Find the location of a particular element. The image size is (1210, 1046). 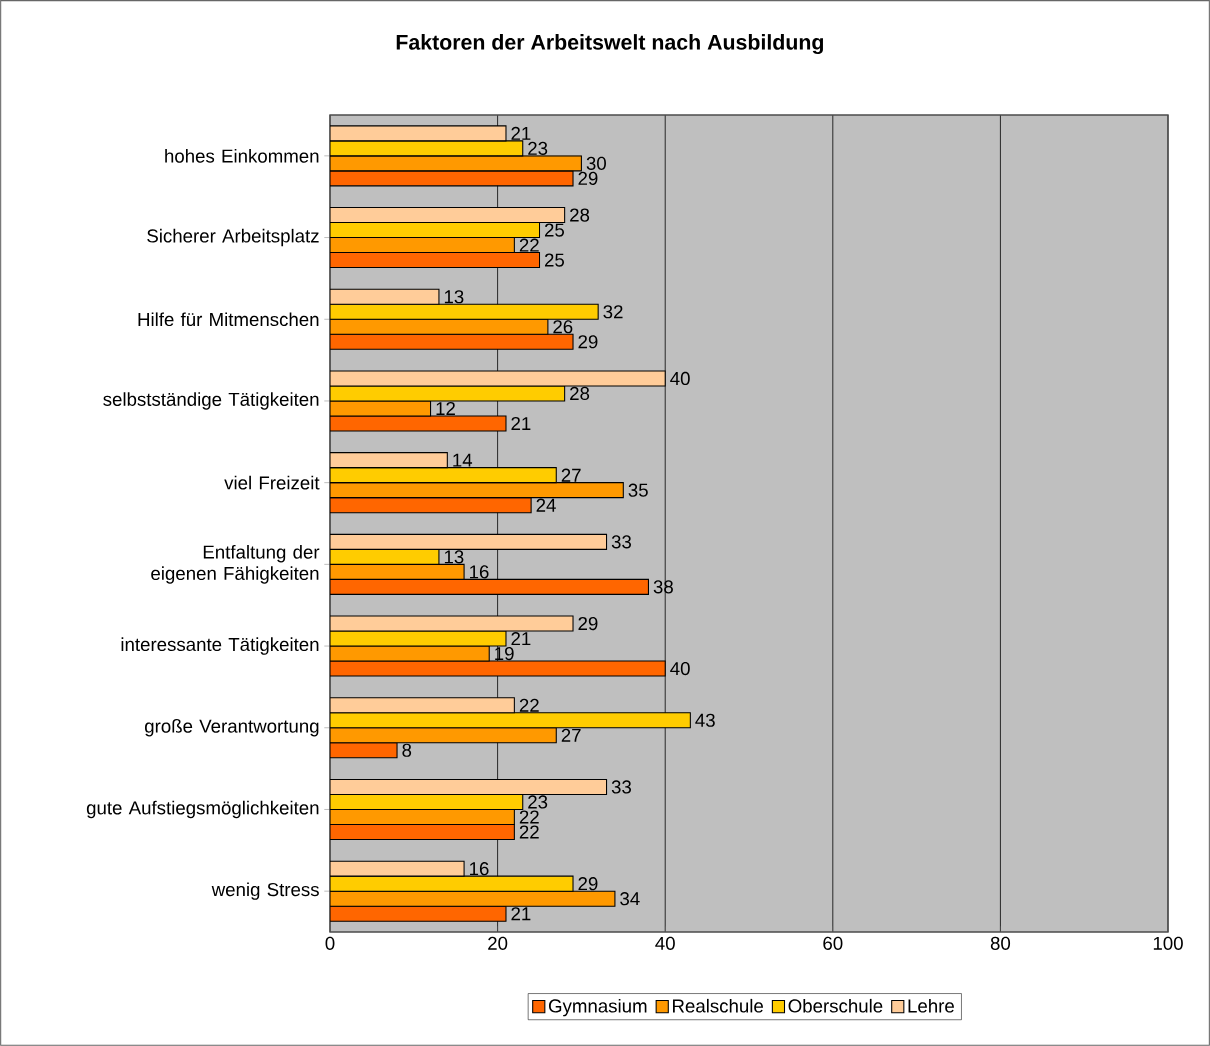

legend-label: Lehre is located at coordinates (931, 1005).